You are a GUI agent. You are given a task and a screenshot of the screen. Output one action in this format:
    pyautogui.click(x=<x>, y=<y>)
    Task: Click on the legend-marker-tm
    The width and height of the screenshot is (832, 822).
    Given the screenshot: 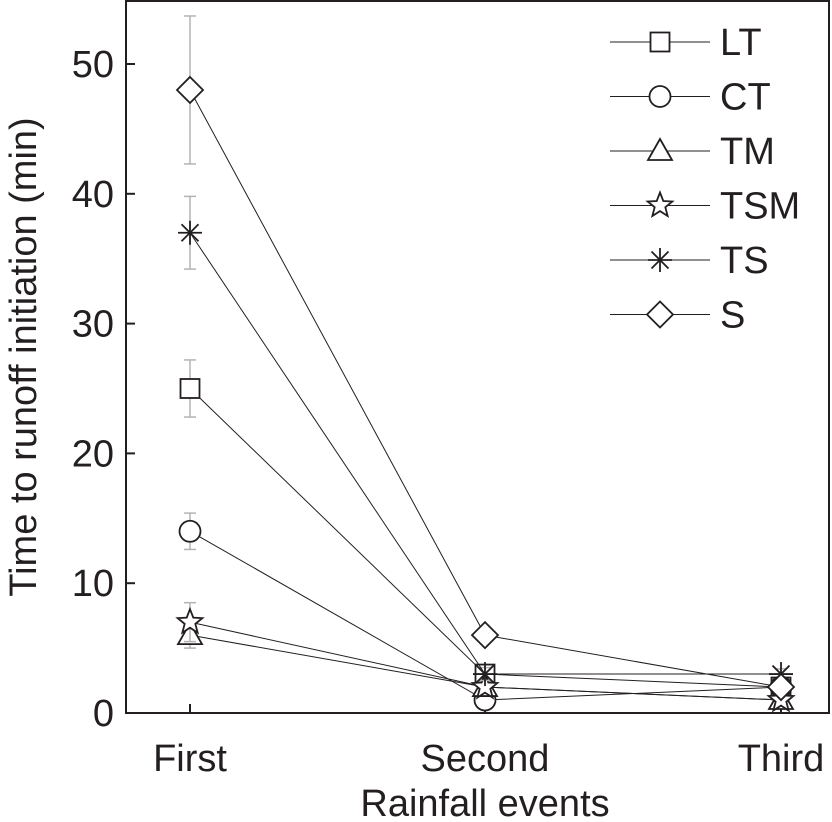 What is the action you would take?
    pyautogui.click(x=660, y=149)
    